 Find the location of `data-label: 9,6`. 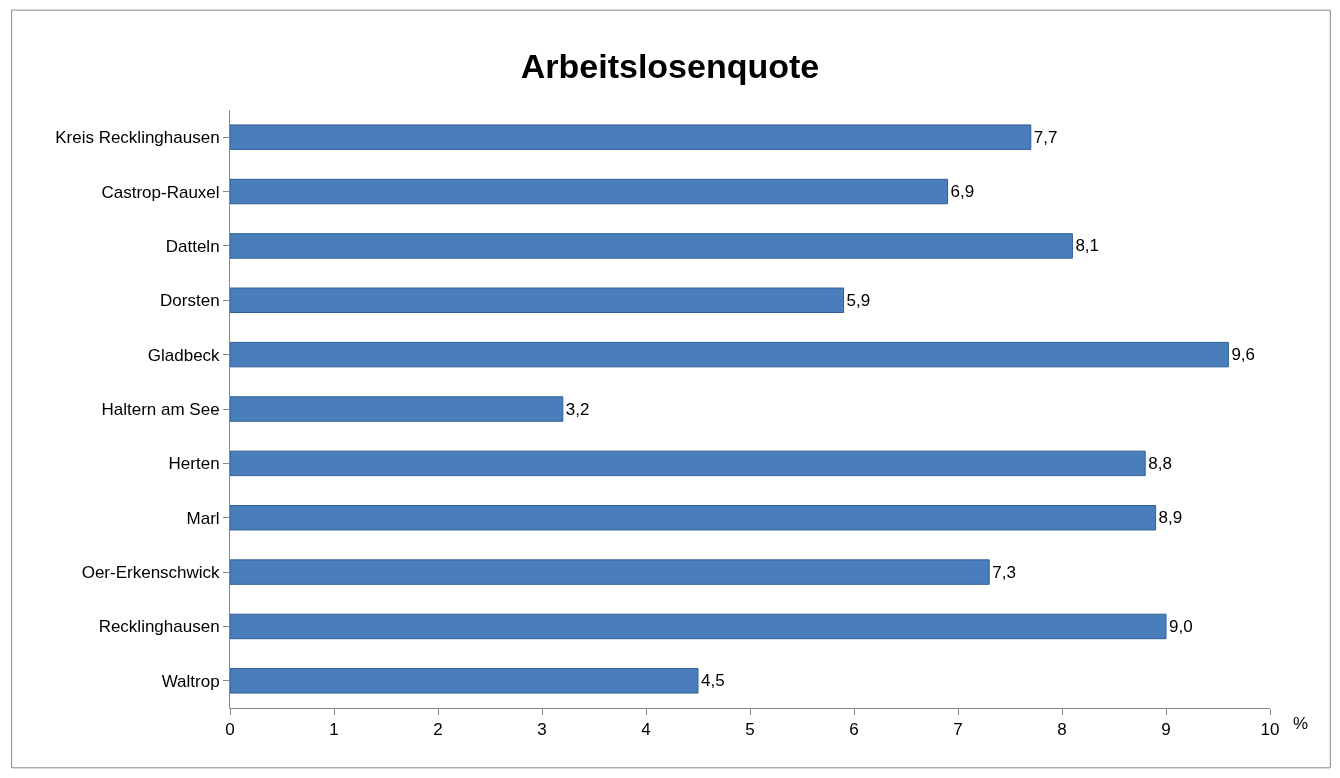

data-label: 9,6 is located at coordinates (1243, 355).